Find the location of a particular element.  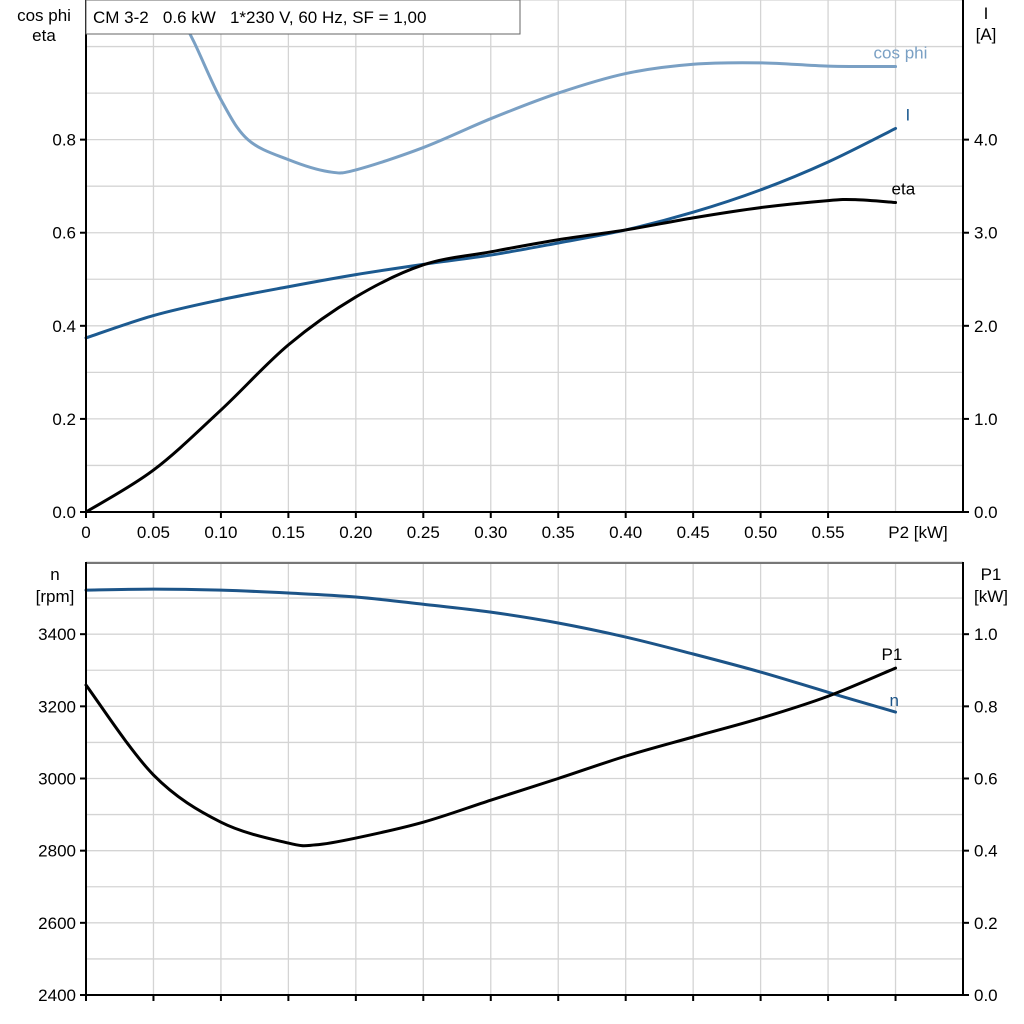

bottom-left-tick-label: 3200 is located at coordinates (57, 706).